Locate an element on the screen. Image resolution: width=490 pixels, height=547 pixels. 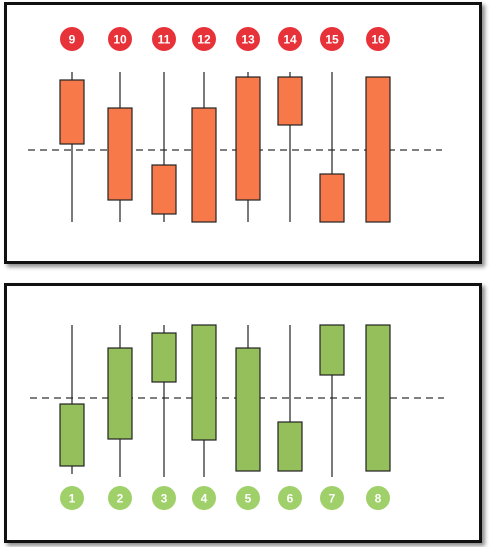
candle-8-body is located at coordinates (378, 398).